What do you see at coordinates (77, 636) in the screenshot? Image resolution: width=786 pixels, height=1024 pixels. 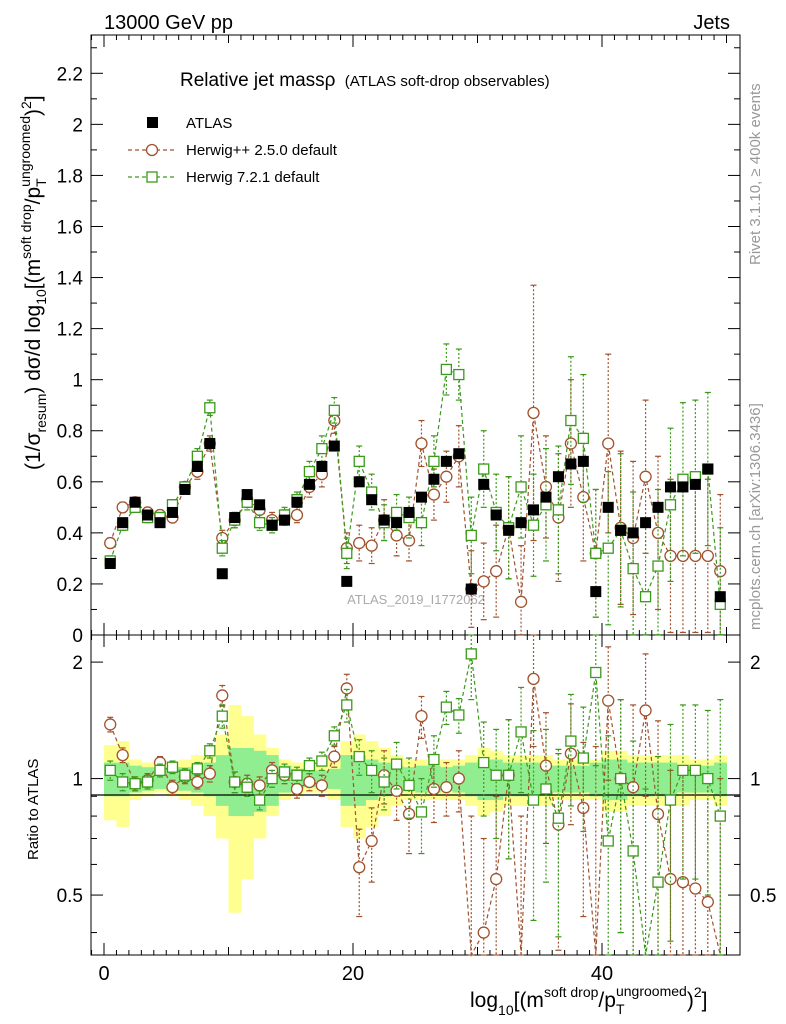 I see `main-y-tick-label: 0` at bounding box center [77, 636].